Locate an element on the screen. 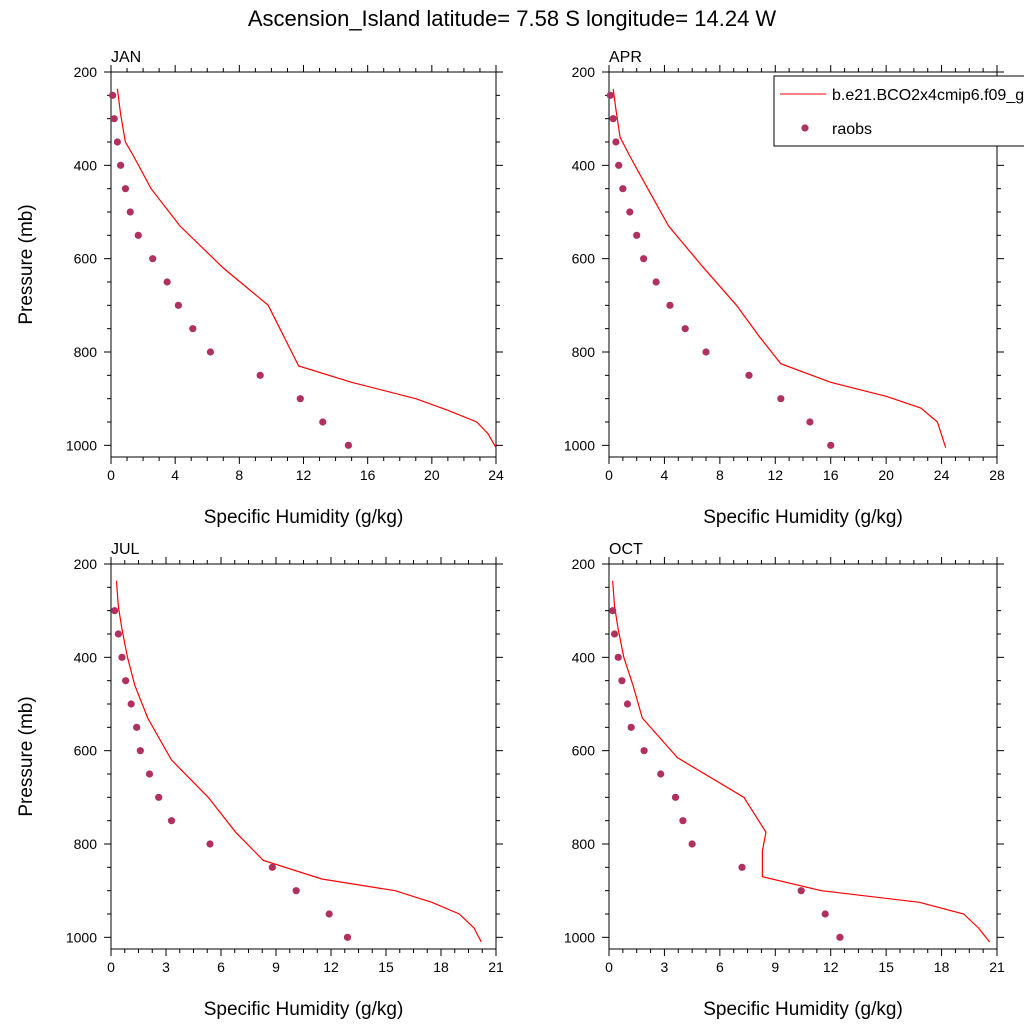 This screenshot has width=1024, height=1024. x-tick-label: 6 is located at coordinates (720, 967).